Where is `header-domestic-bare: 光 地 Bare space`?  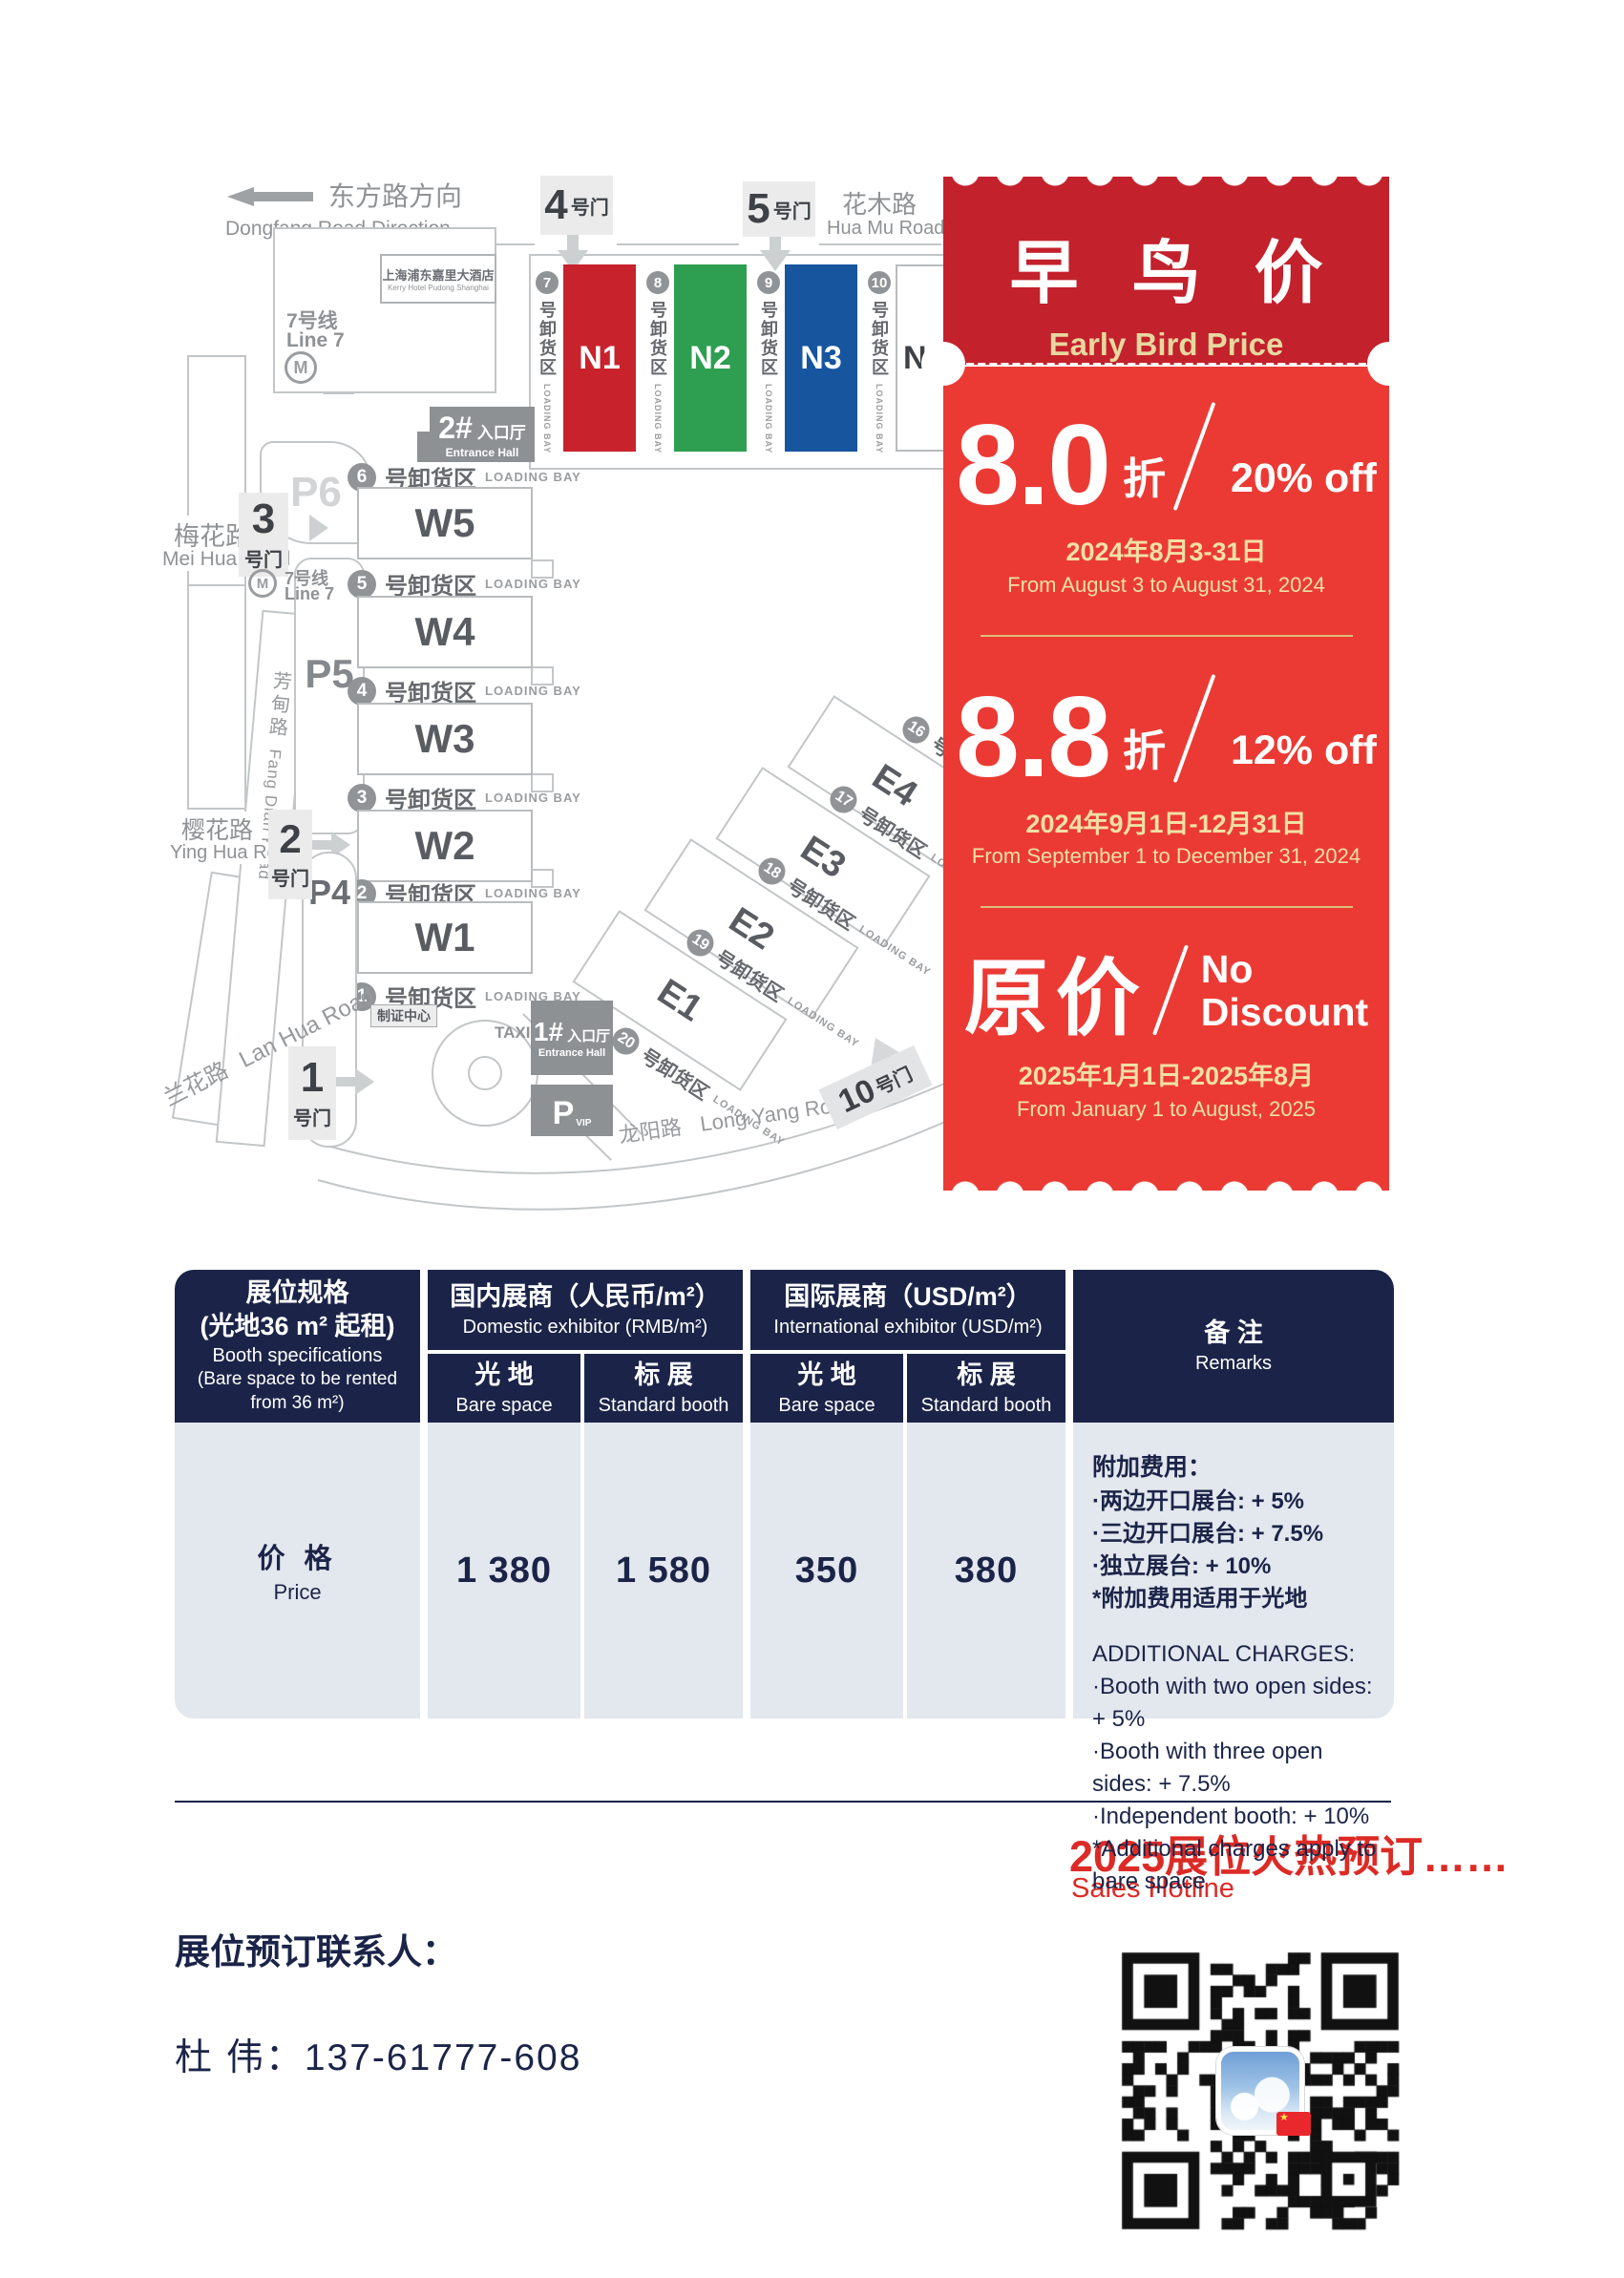 header-domestic-bare: 光 地 Bare space is located at coordinates (504, 1388).